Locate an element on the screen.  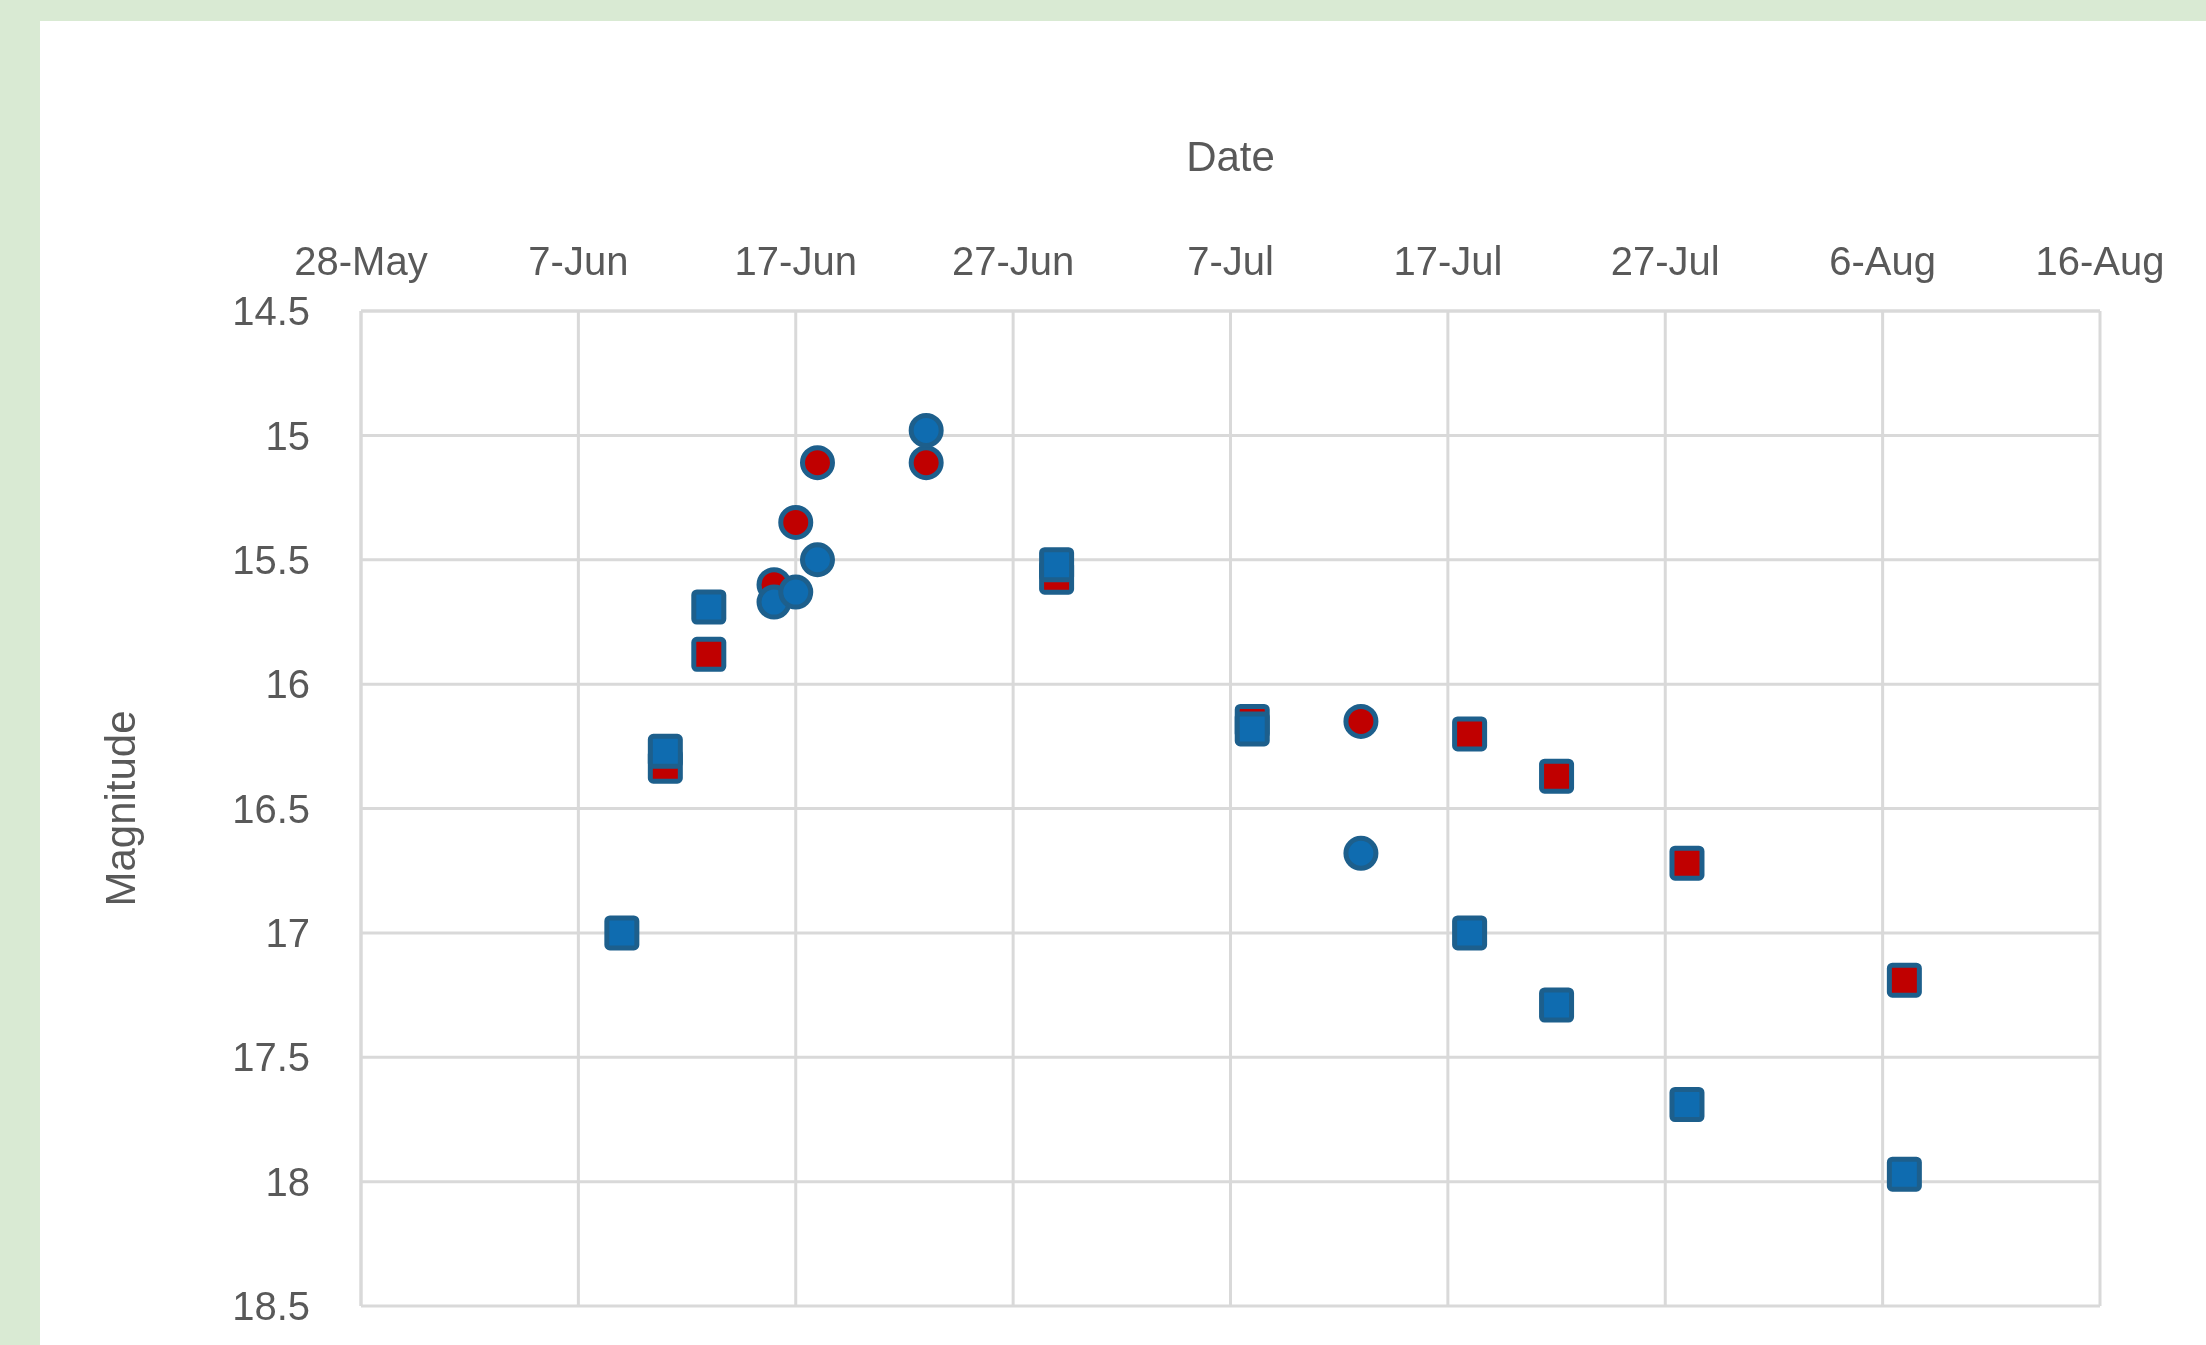
x-axis-title: Date is located at coordinates (1230, 156).